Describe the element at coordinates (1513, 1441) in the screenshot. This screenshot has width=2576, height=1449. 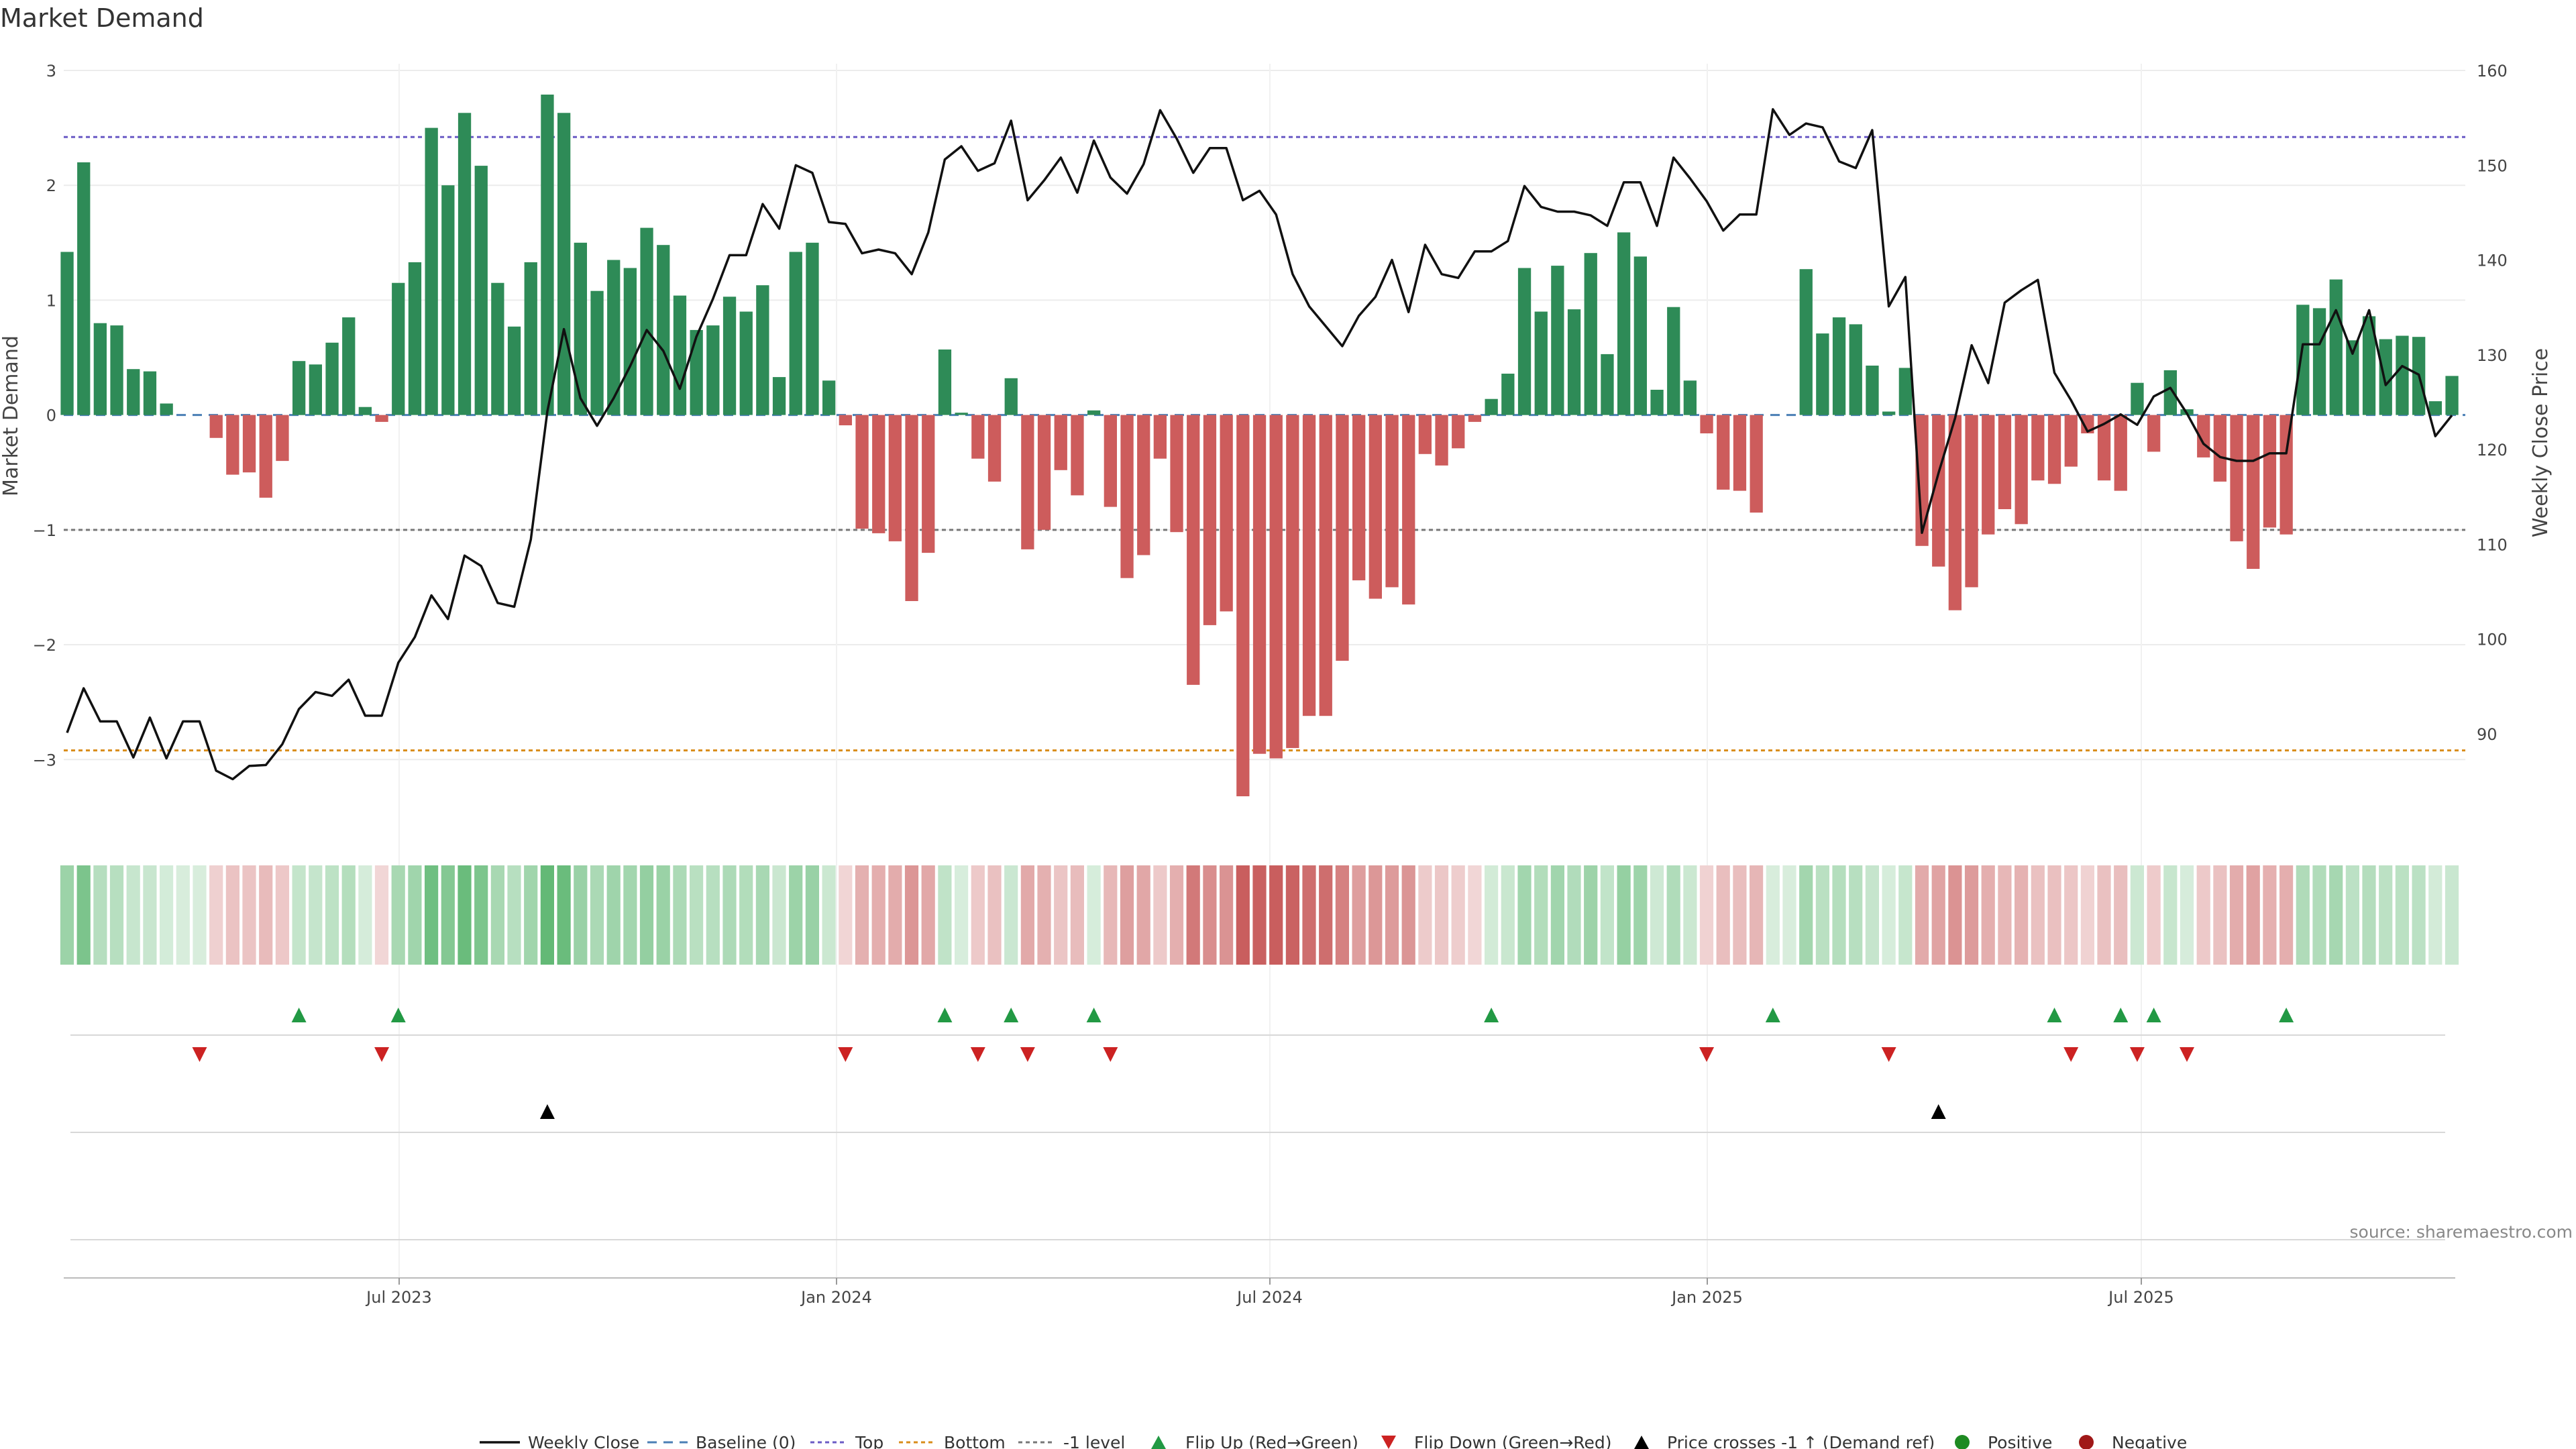
I see `legend-label: Flip Down (Green→Red)` at that location.